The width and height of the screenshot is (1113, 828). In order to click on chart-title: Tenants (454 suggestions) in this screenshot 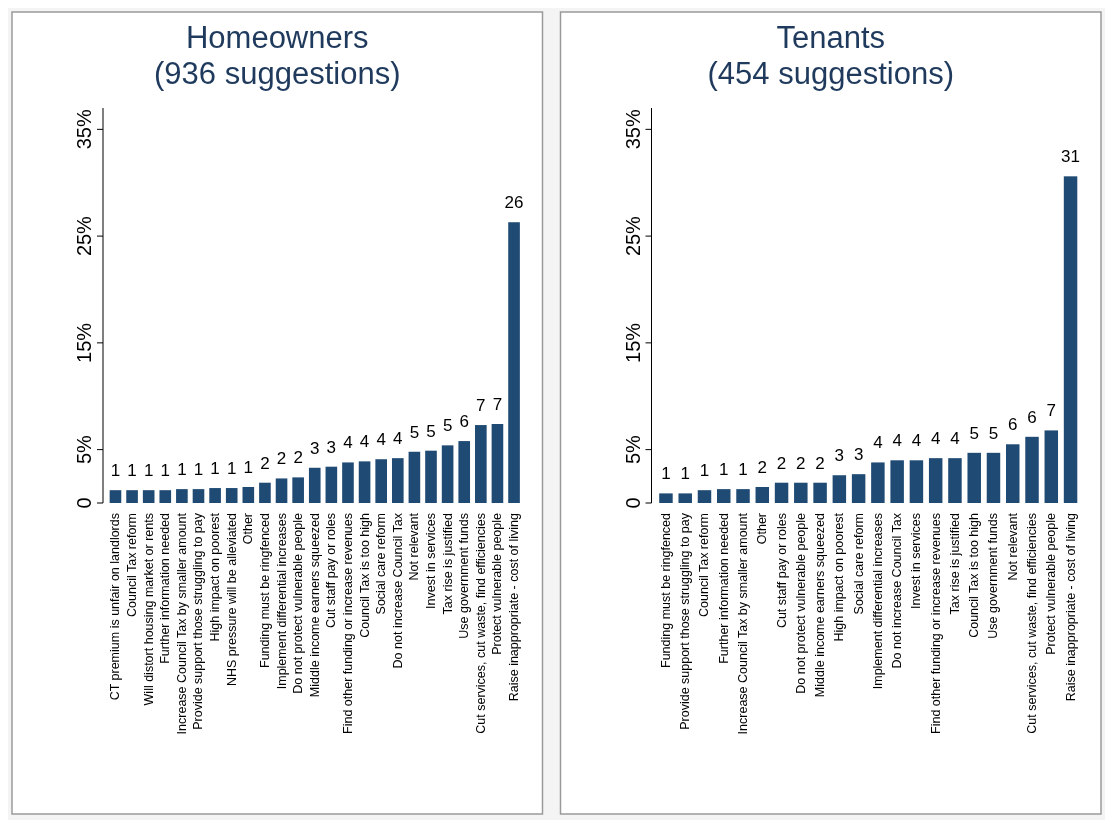, I will do `click(830, 55)`.